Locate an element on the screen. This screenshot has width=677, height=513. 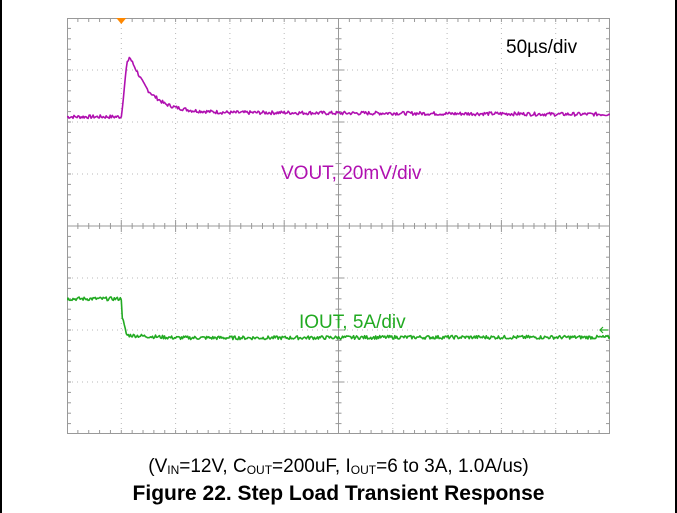
cond-open: (V is located at coordinates (158, 466).